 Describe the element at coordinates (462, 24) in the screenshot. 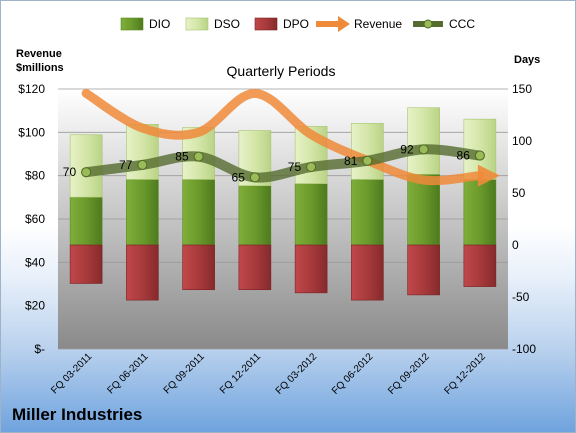

I see `legend-label: CCC` at that location.